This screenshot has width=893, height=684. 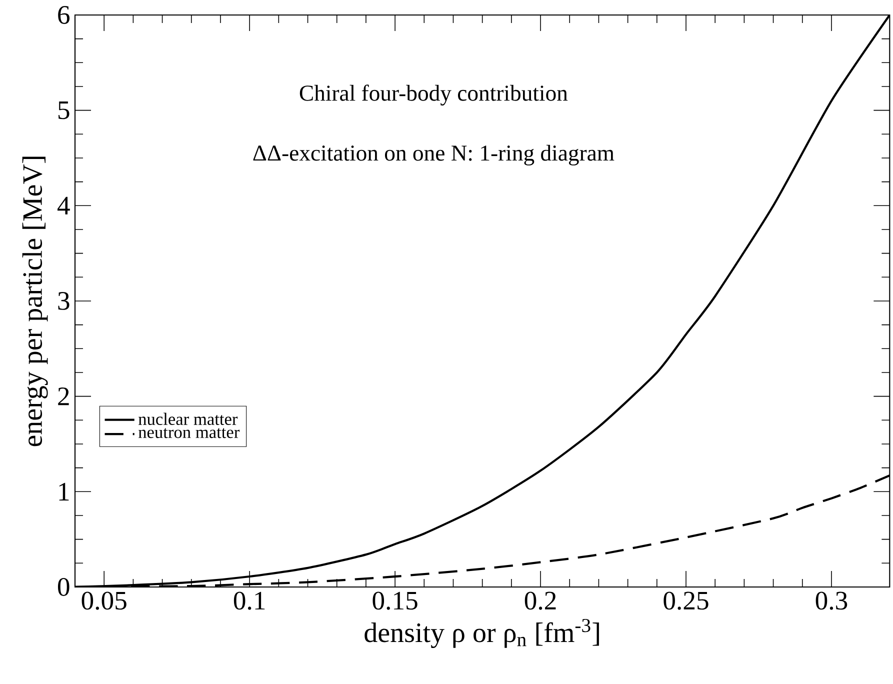 I want to click on legend-label: nuclear matter, so click(x=188, y=418).